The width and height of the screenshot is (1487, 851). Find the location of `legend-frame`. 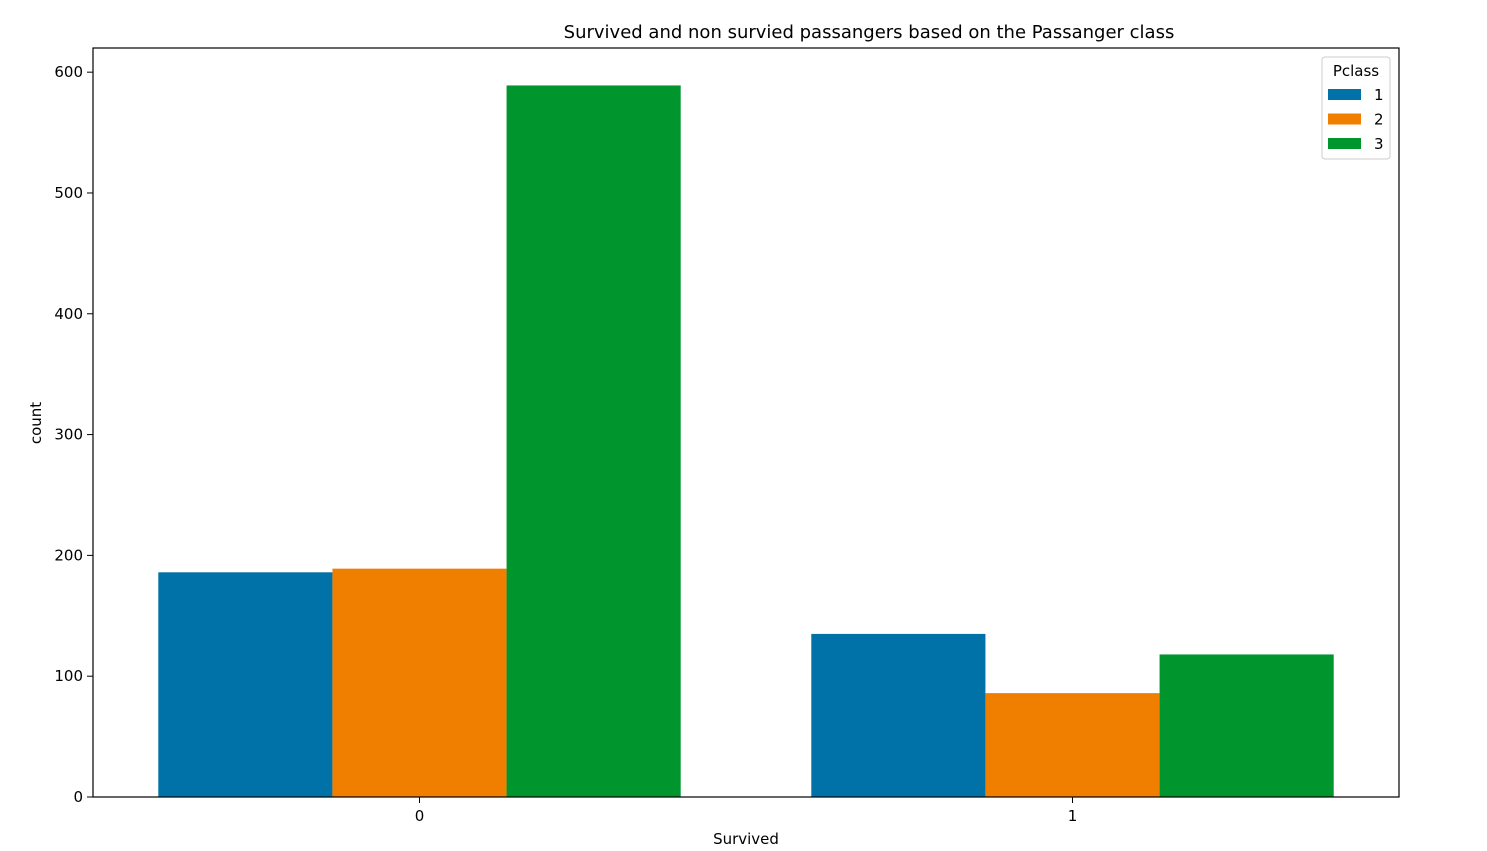

legend-frame is located at coordinates (1356, 108).